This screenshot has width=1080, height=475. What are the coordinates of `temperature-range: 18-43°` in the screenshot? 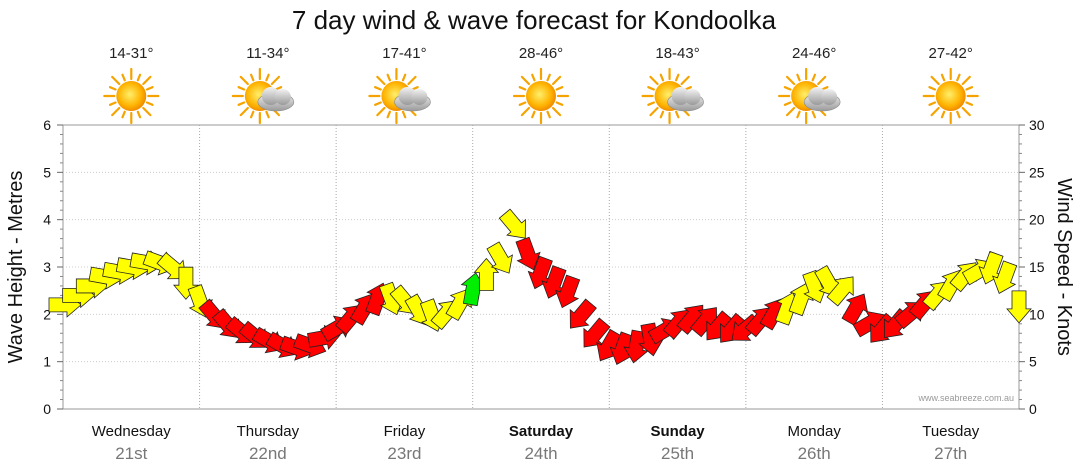 It's located at (677, 53).